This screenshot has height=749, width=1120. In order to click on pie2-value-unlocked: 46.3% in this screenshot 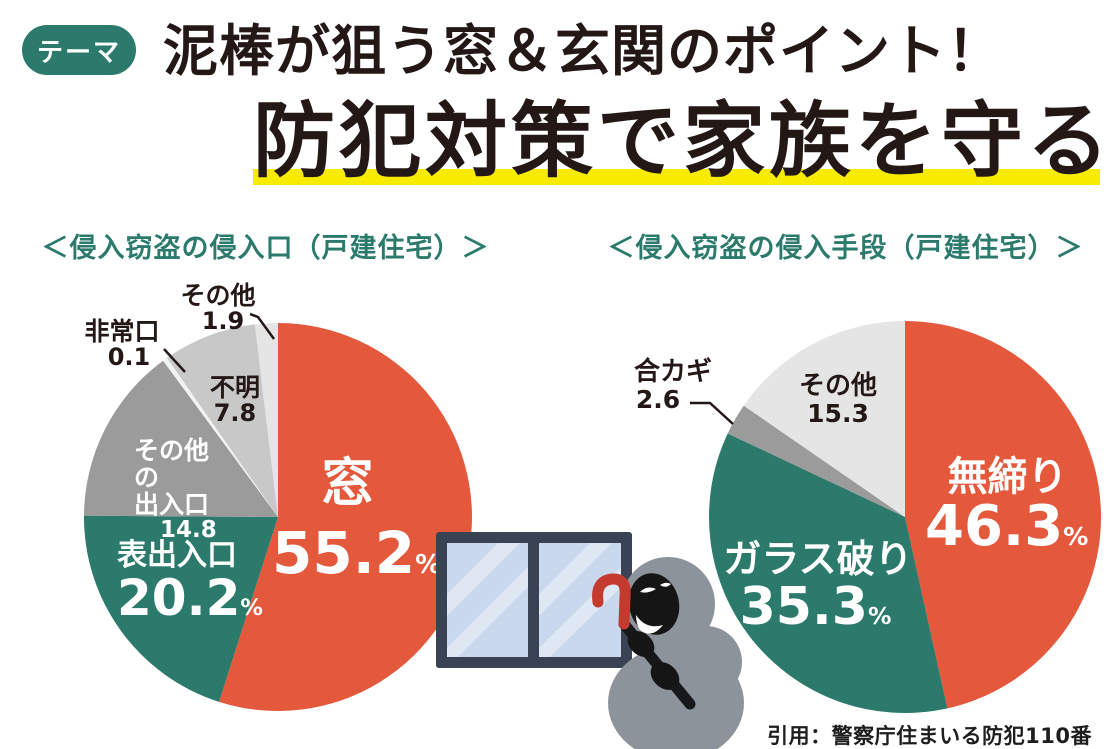, I will do `click(1007, 526)`.